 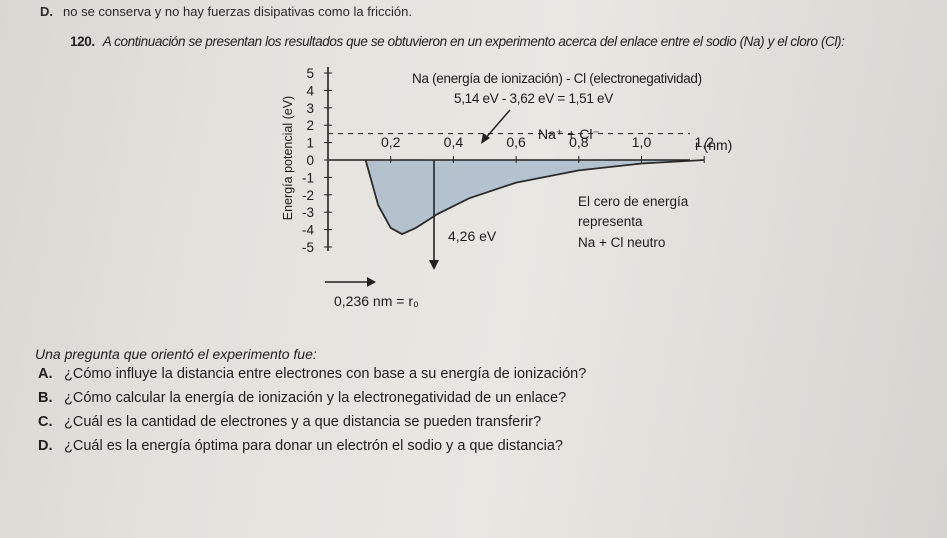 I want to click on annotation-depth: 4,26 eV, so click(x=472, y=236).